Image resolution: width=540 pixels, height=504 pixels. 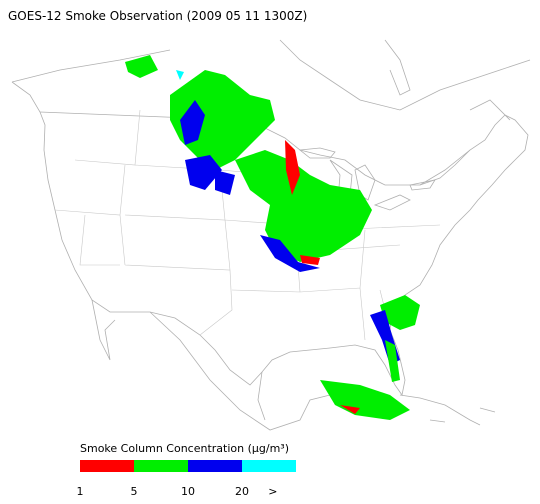 I want to click on legend-label: 5, so click(x=134, y=491).